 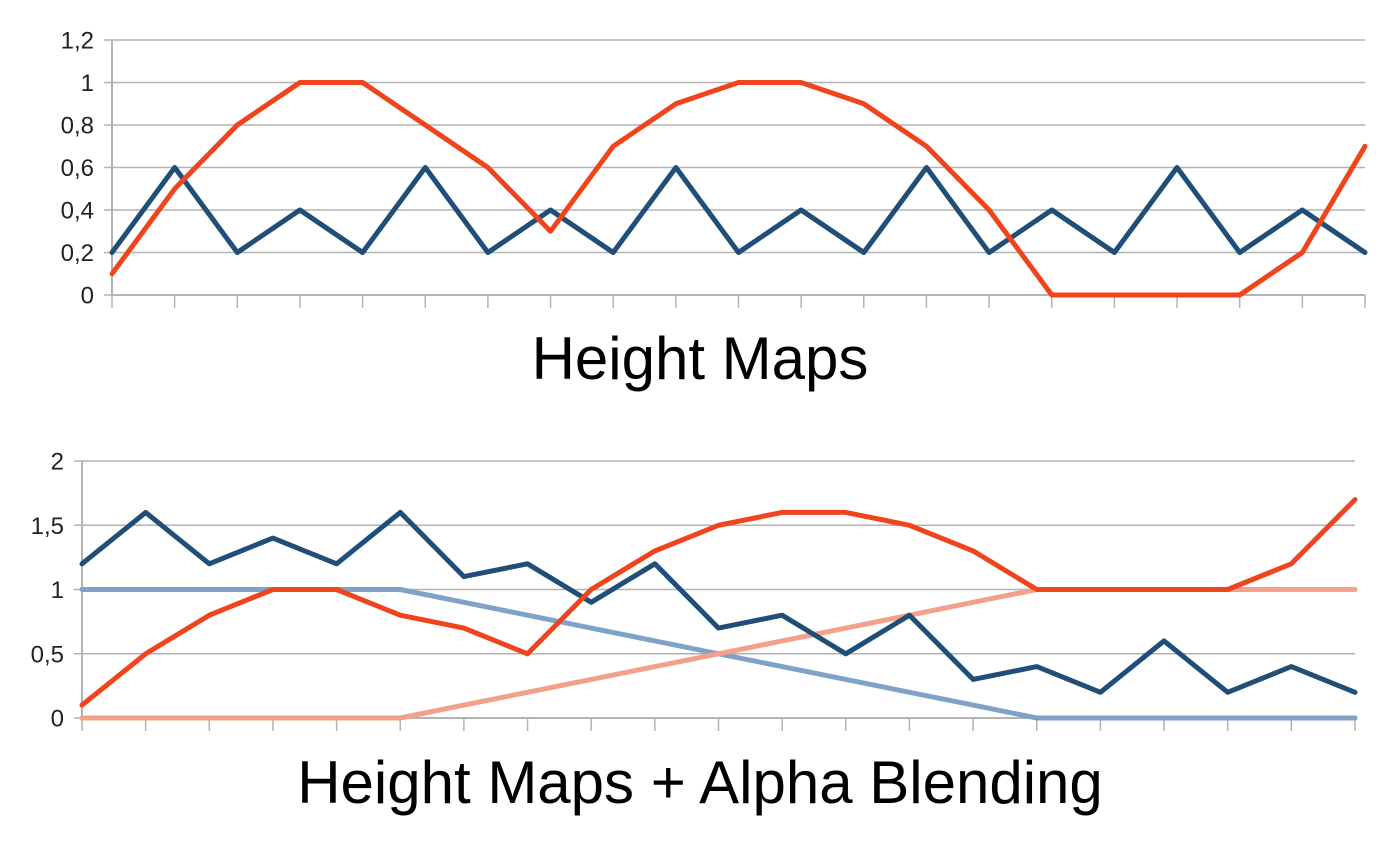 What do you see at coordinates (77, 168) in the screenshot?
I see `y-tick-label: 0,6` at bounding box center [77, 168].